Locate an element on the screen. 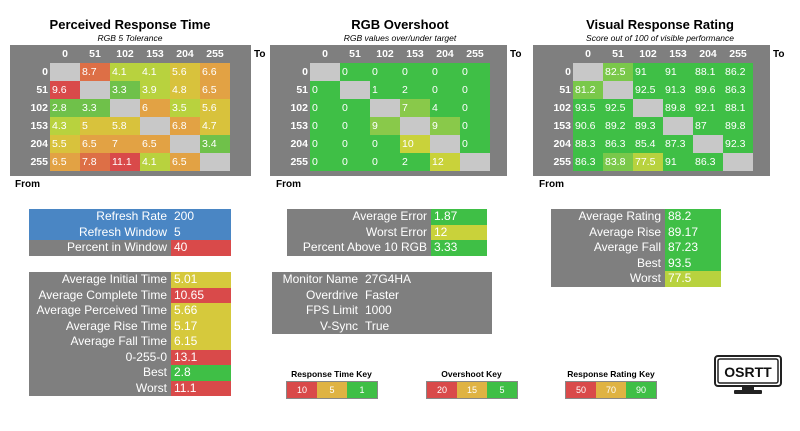 Image resolution: width=800 pixels, height=431 pixels. heatmap-row: 153 4.3 5 5.8 6.8 4.7 is located at coordinates (120, 126).